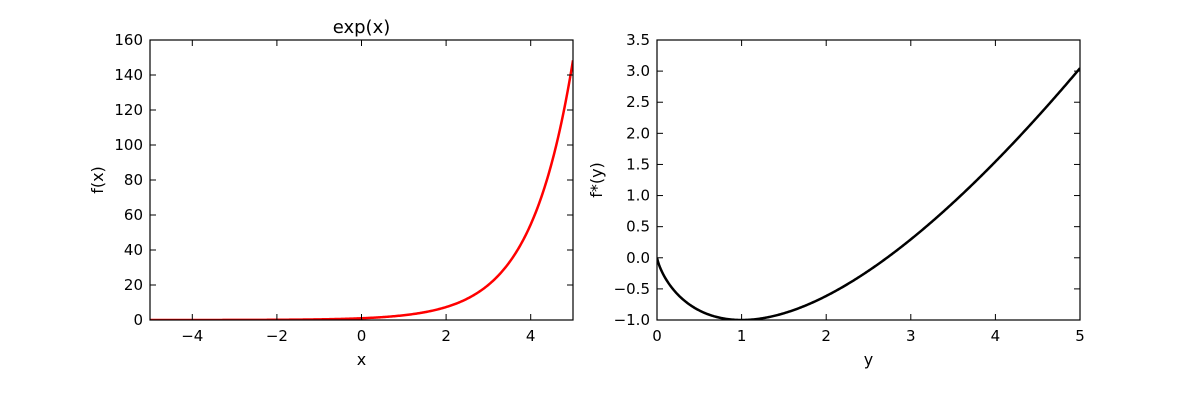  I want to click on x-axis-label: x, so click(361, 359).